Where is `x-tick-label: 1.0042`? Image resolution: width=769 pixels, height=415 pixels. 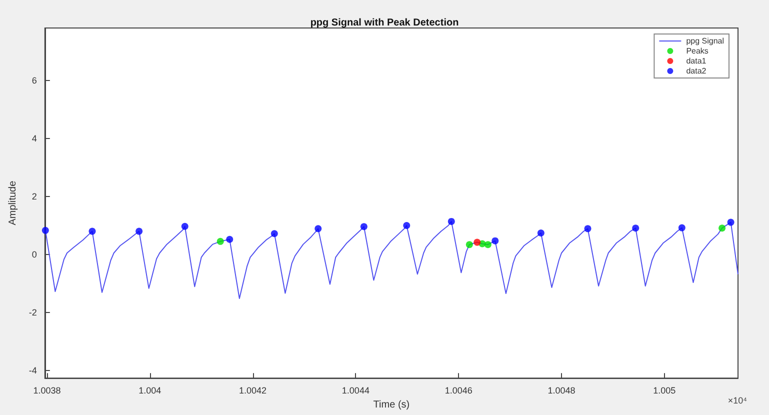
x-tick-label: 1.0042 is located at coordinates (253, 391).